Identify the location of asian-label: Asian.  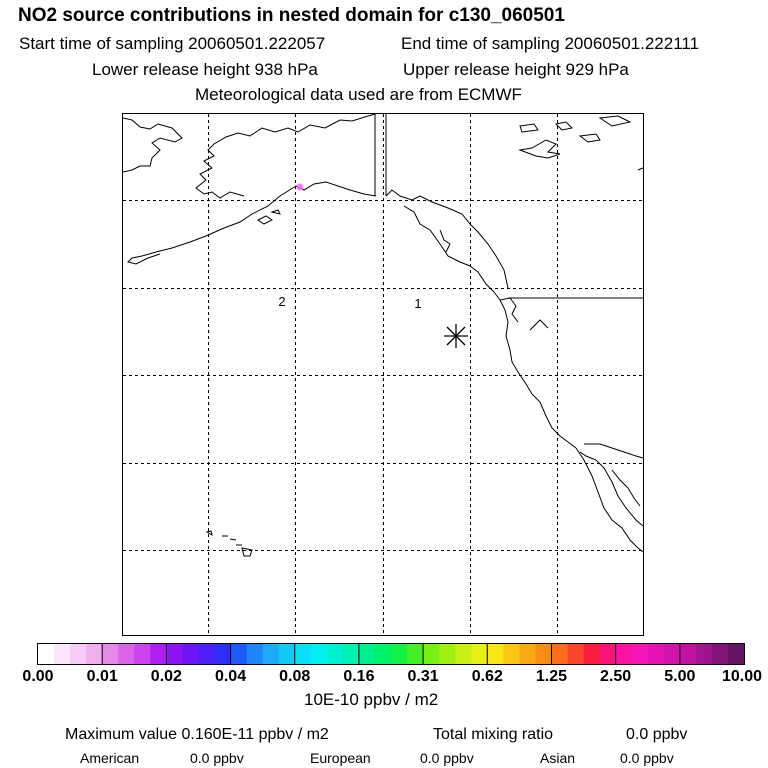
(558, 758).